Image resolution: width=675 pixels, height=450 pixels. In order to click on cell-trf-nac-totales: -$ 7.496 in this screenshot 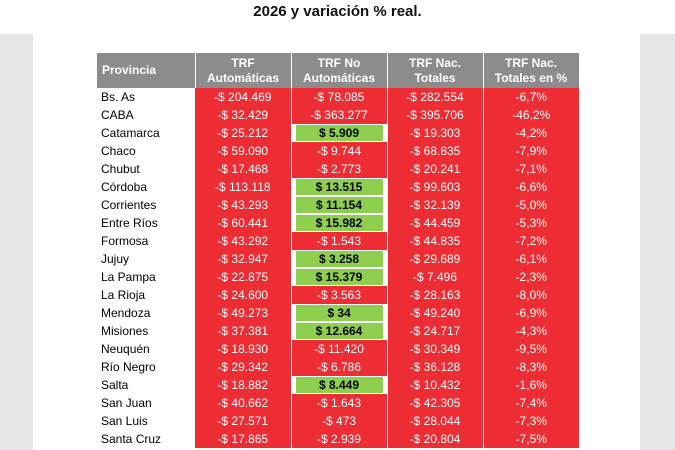, I will do `click(435, 277)`.